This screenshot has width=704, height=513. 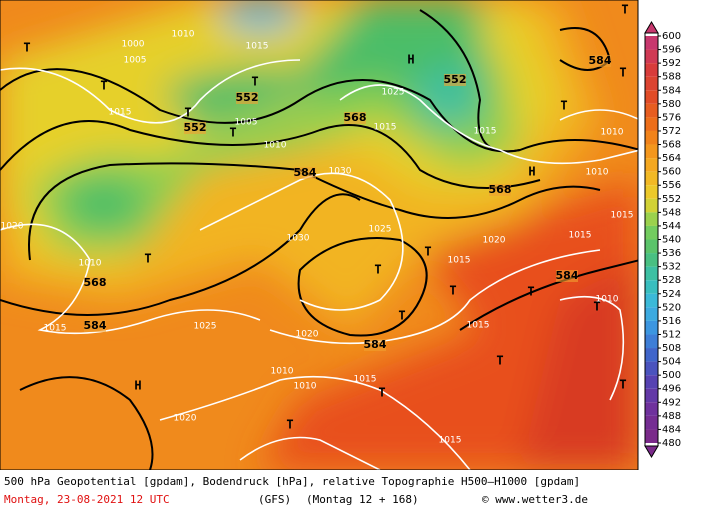 What do you see at coordinates (671, 131) in the screenshot?
I see `scale-label: 572` at bounding box center [671, 131].